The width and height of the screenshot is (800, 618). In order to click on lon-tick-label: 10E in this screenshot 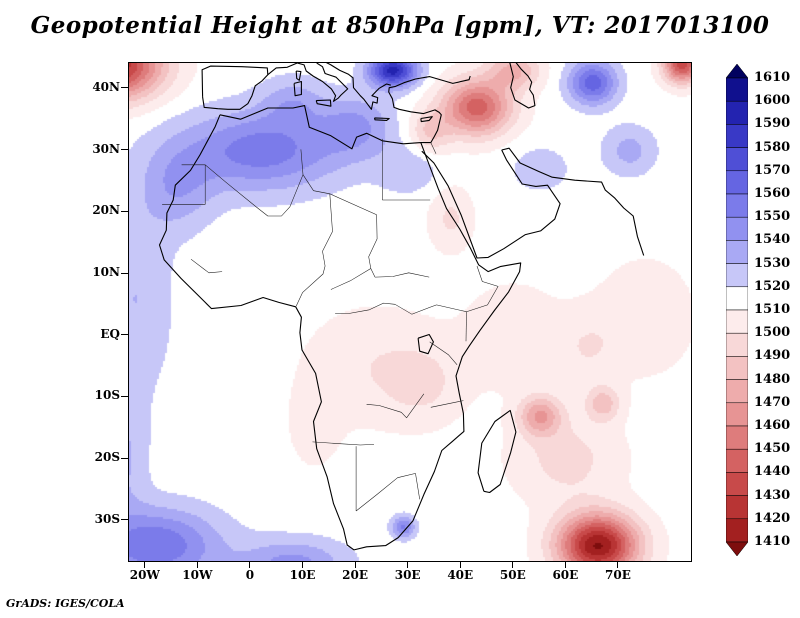, I will do `click(302, 575)`.